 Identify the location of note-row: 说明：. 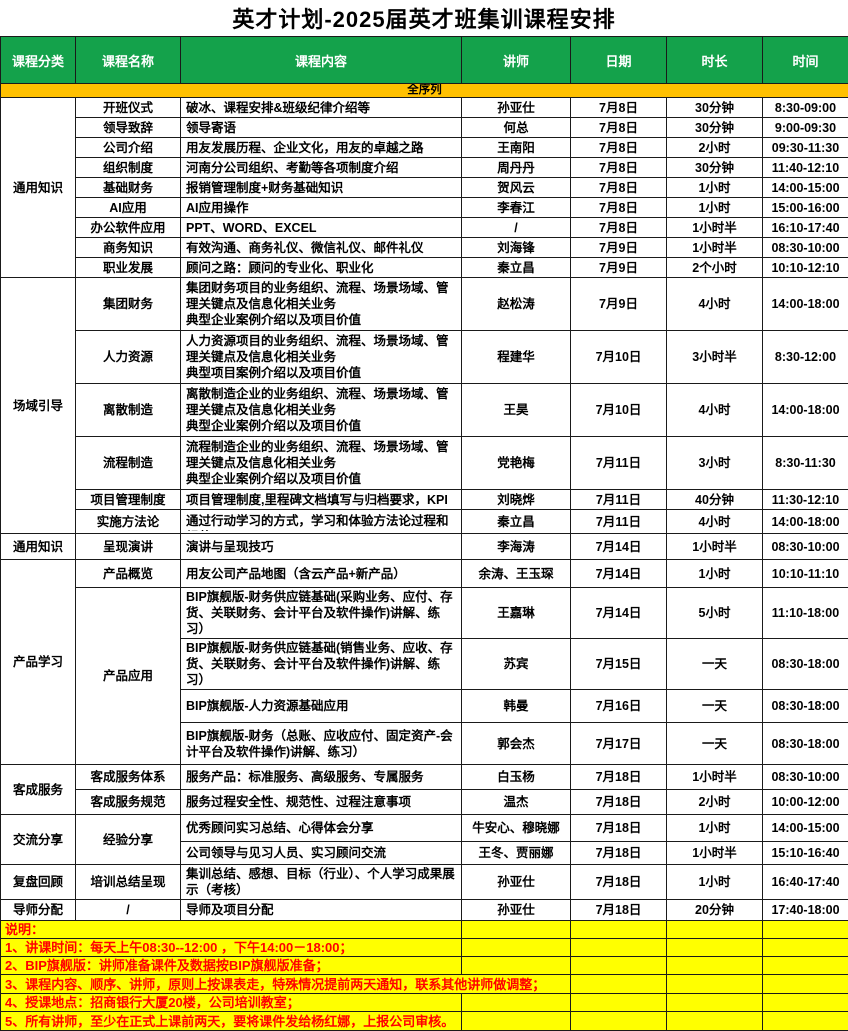
(424, 930).